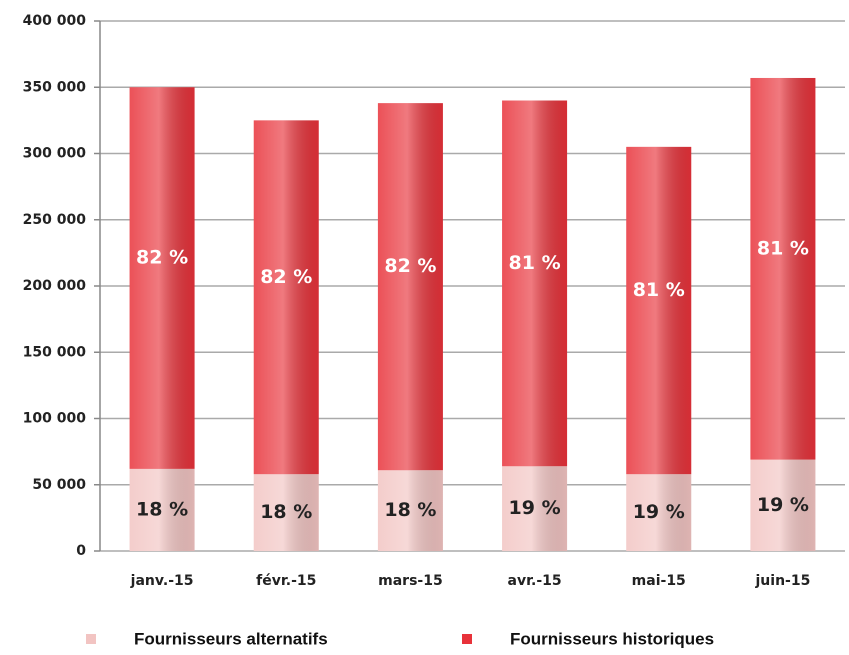  I want to click on y-tick-label: 250 000, so click(55, 220).